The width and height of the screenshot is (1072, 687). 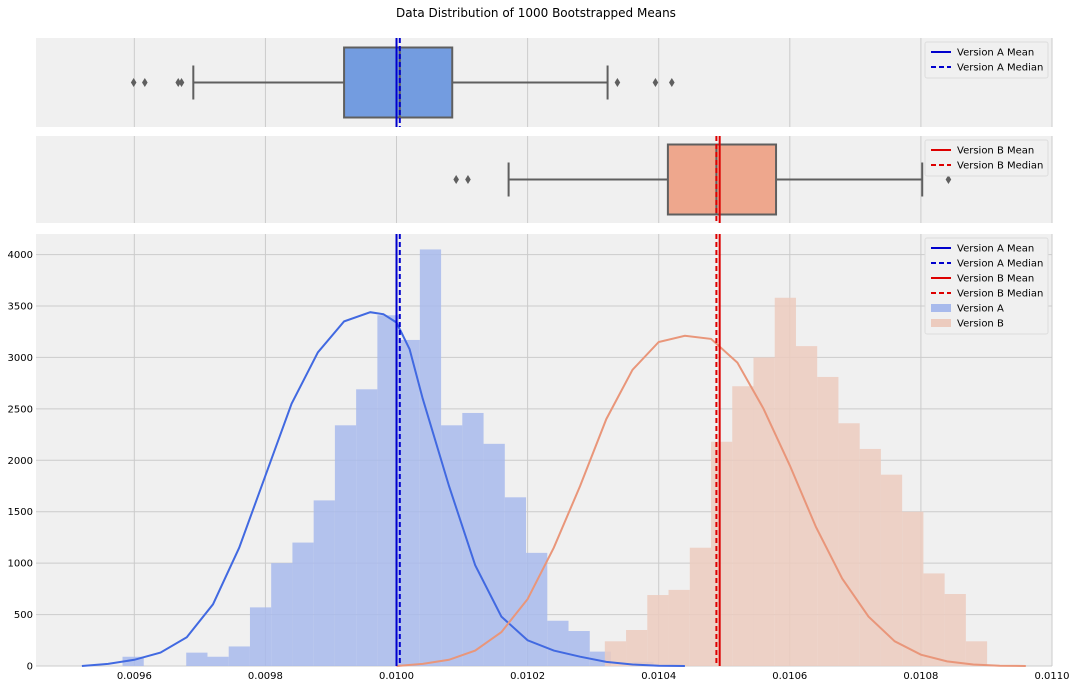 What do you see at coordinates (20, 409) in the screenshot?
I see `y-tick-label: 2500` at bounding box center [20, 409].